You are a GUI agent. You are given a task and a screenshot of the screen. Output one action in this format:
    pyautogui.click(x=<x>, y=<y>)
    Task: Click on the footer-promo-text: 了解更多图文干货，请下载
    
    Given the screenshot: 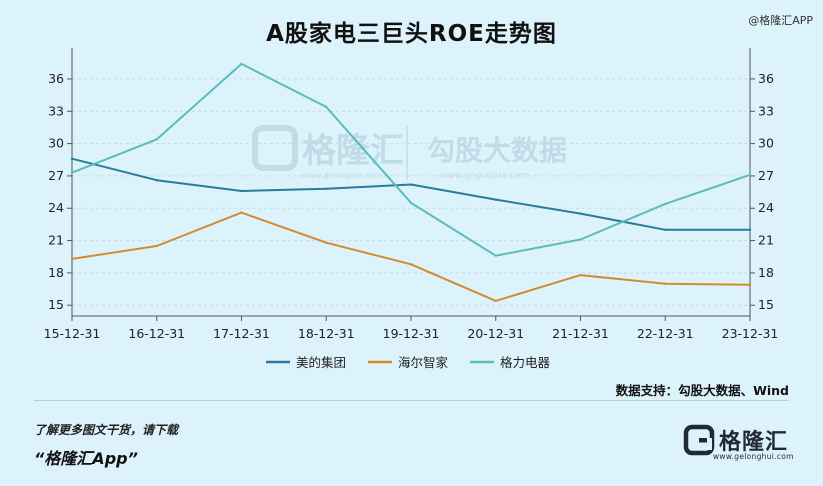 What is the action you would take?
    pyautogui.click(x=106, y=430)
    